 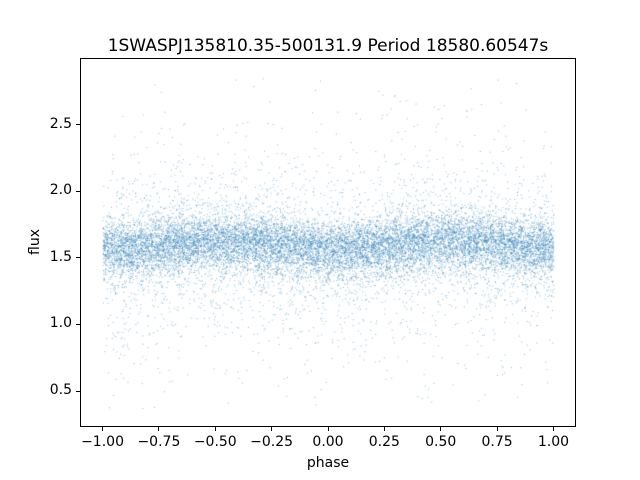 What do you see at coordinates (60, 390) in the screenshot?
I see `y-tick-label: 0.5` at bounding box center [60, 390].